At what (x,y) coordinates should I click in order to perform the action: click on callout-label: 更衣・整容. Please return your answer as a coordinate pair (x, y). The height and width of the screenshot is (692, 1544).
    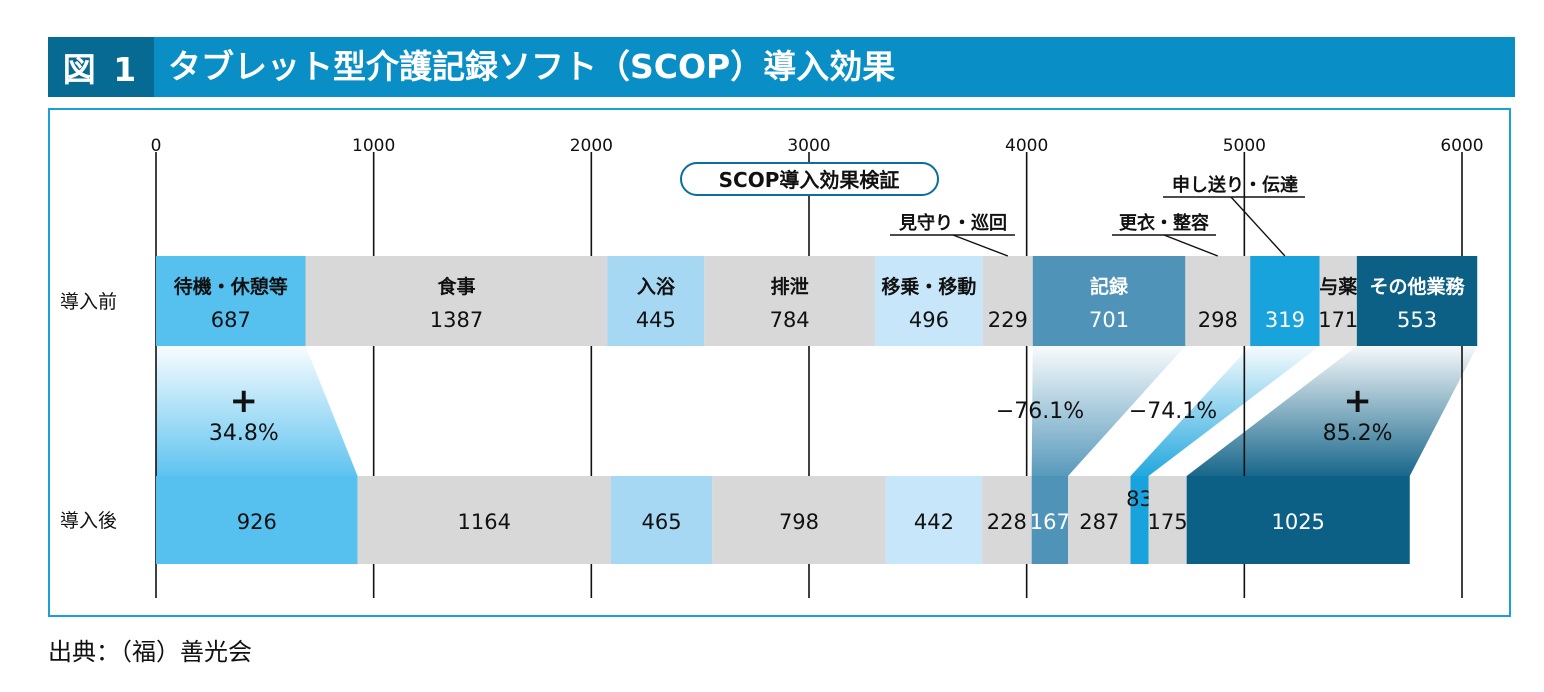
    Looking at the image, I should click on (1164, 223).